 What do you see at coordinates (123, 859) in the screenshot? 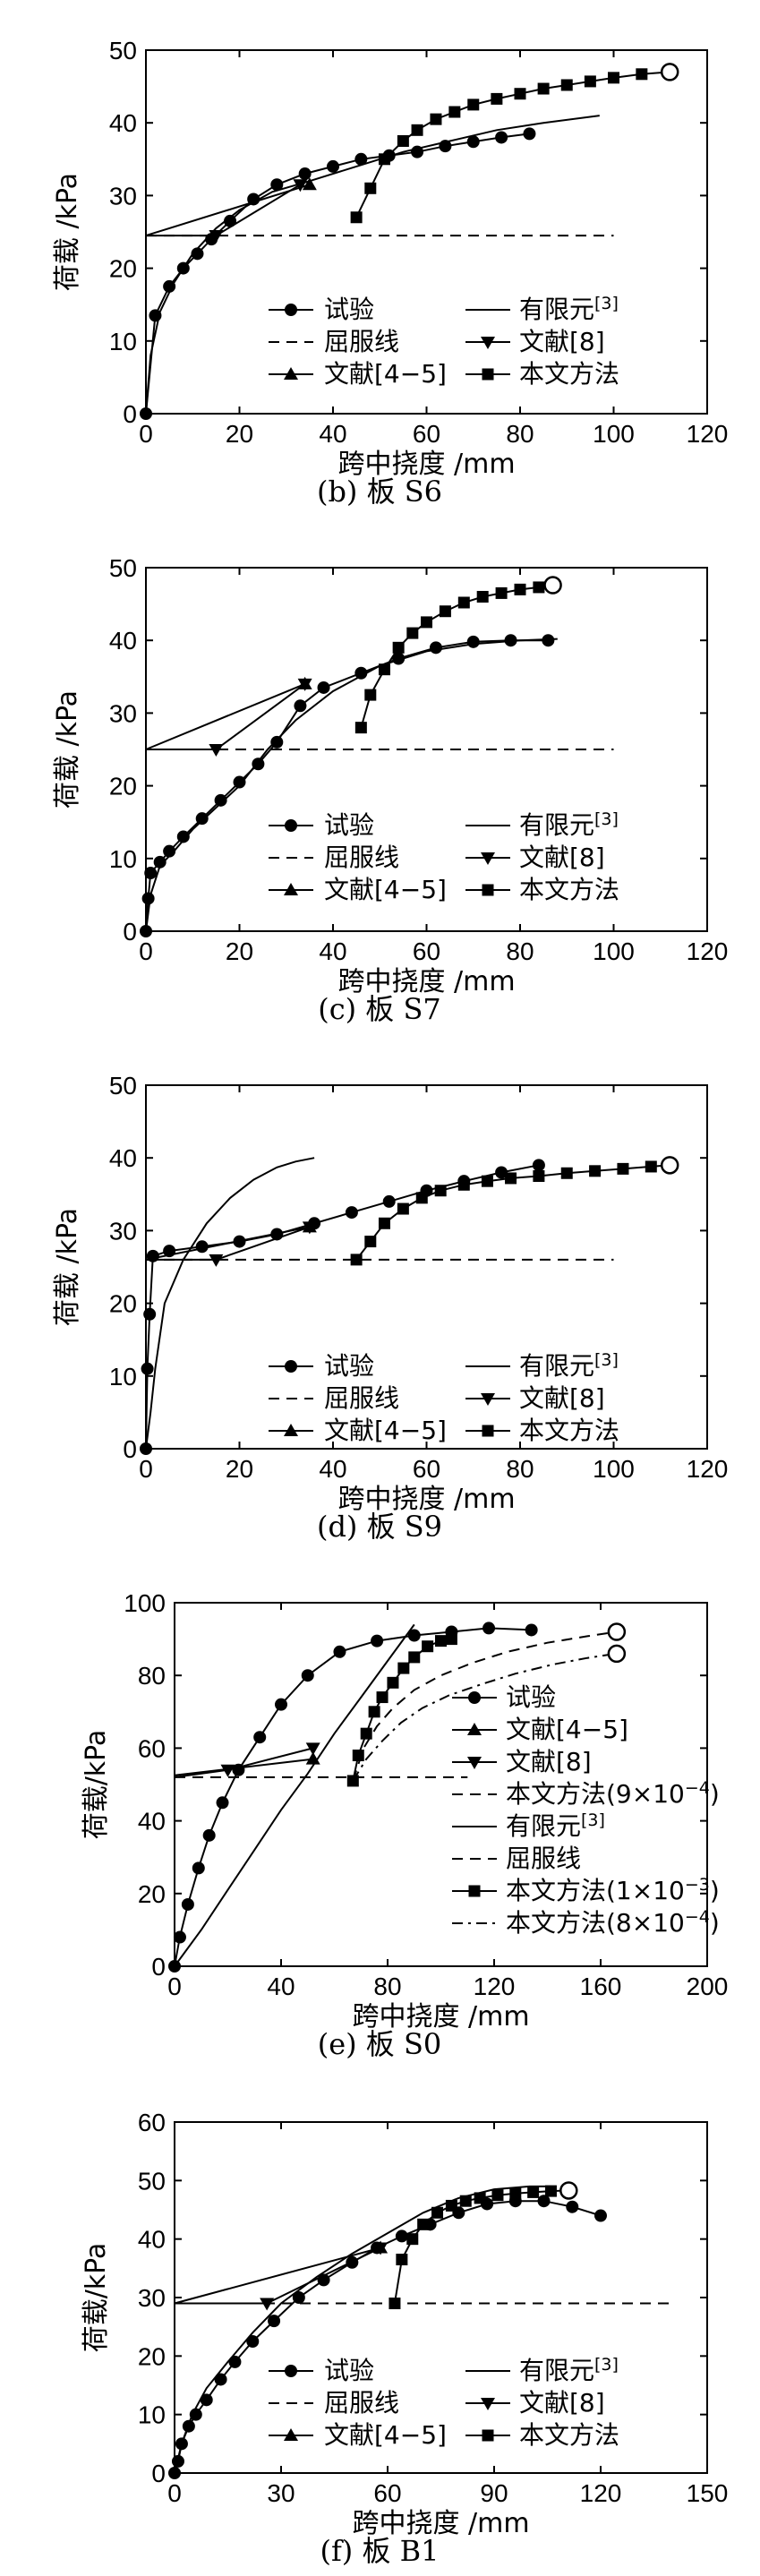
I see `y-tick-label: 10` at bounding box center [123, 859].